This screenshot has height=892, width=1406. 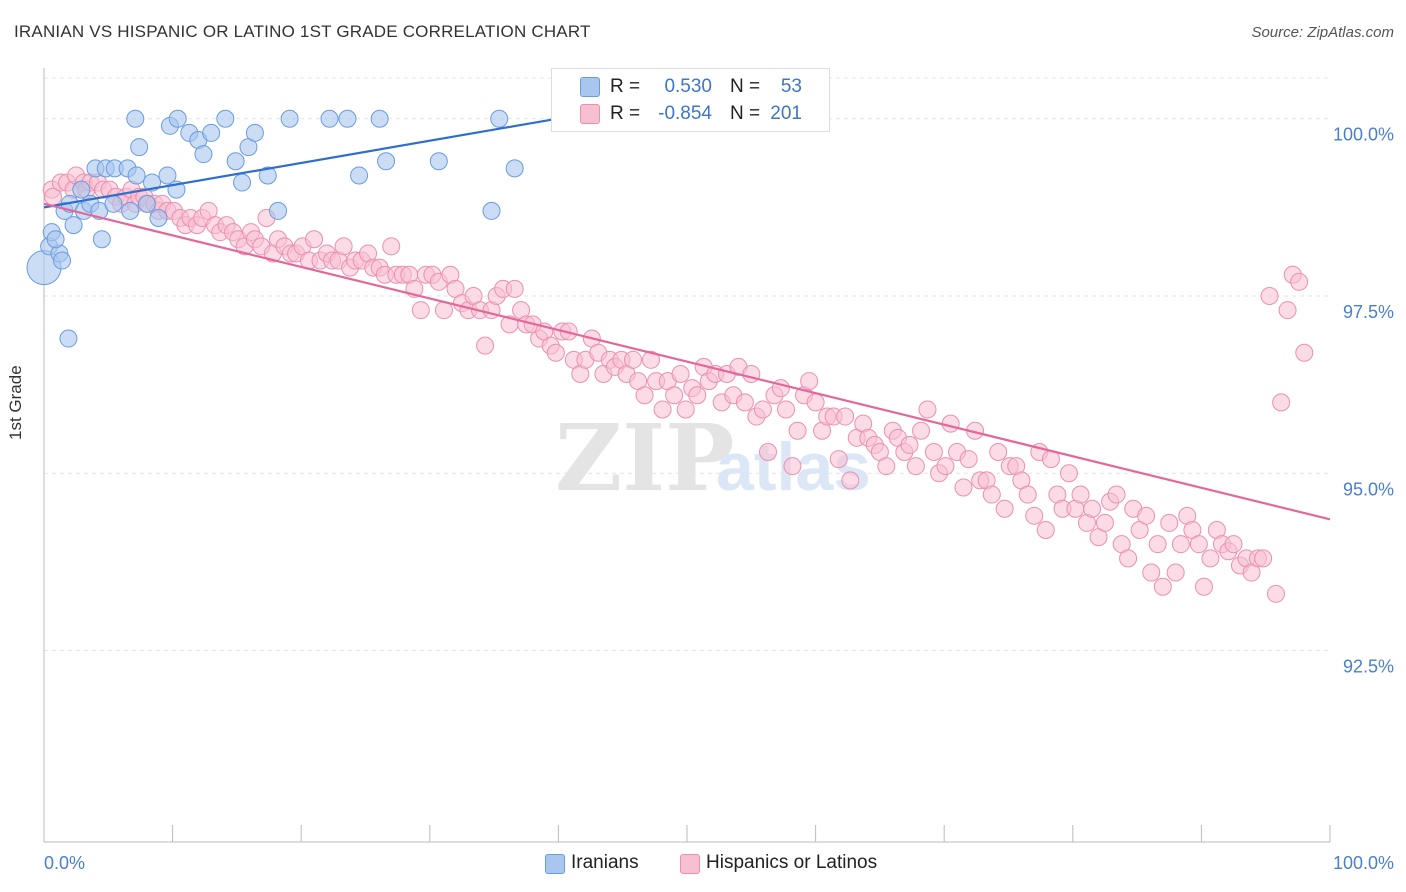 I want to click on x-tick-label: 0.0%, so click(x=64, y=863).